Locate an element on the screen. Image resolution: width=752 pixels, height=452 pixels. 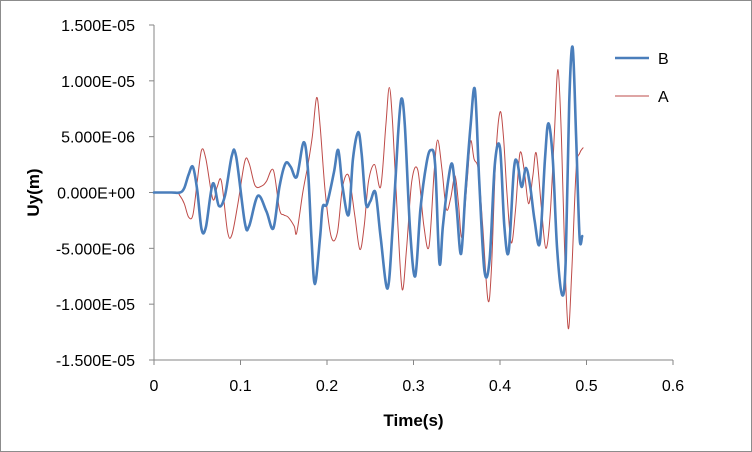
x-tick-label: 0.6 is located at coordinates (673, 386).